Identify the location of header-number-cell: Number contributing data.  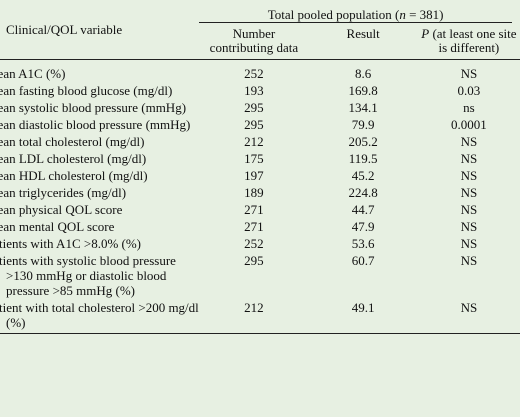
(253, 42).